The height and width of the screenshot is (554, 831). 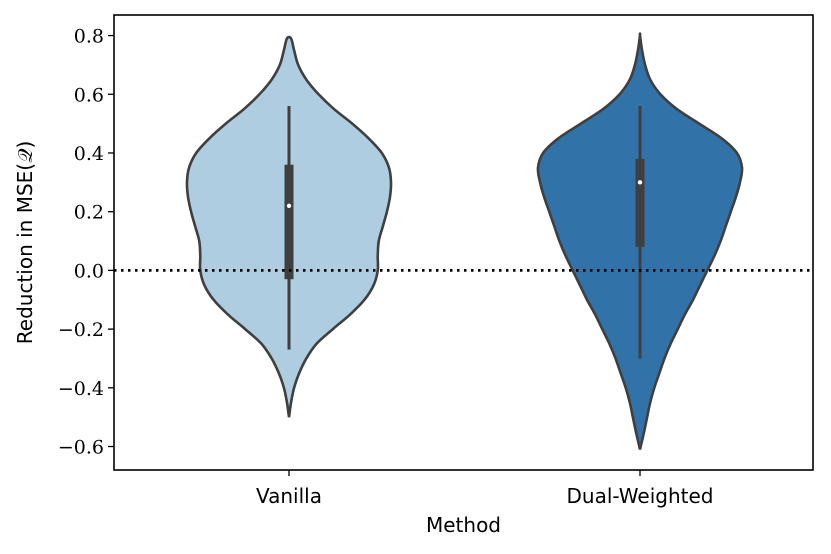 What do you see at coordinates (484, 489) in the screenshot?
I see `x-axis-ticks: Vanilla Dual-Weighted` at bounding box center [484, 489].